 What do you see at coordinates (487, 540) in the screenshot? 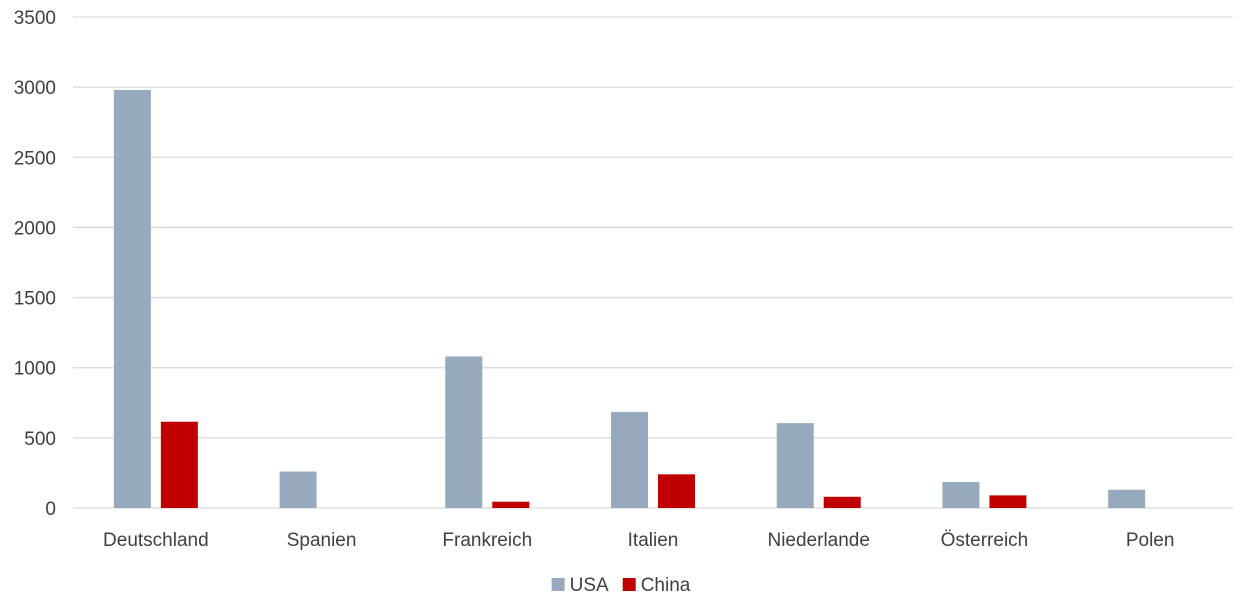
I see `x-category-label: Frankreich` at bounding box center [487, 540].